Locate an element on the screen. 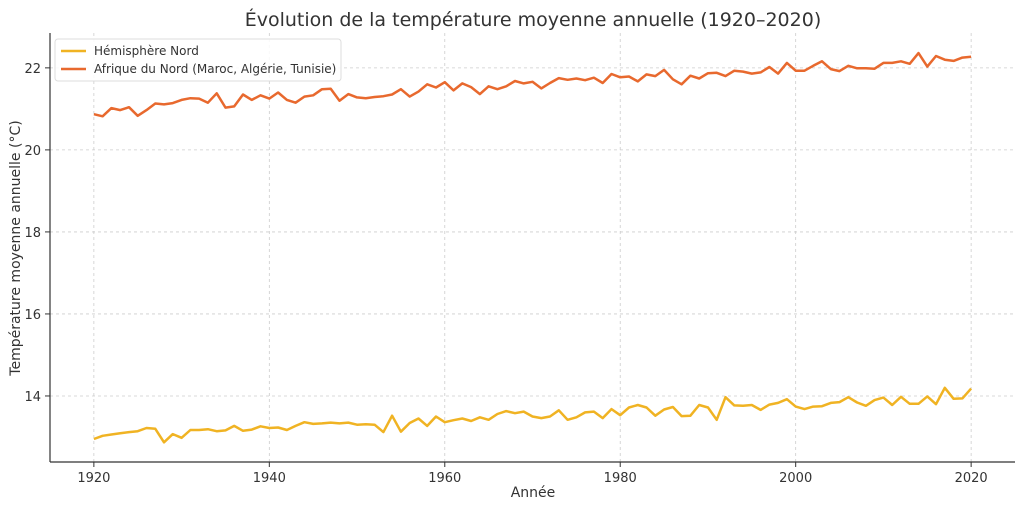  y-tick-label: 22 is located at coordinates (32, 69).